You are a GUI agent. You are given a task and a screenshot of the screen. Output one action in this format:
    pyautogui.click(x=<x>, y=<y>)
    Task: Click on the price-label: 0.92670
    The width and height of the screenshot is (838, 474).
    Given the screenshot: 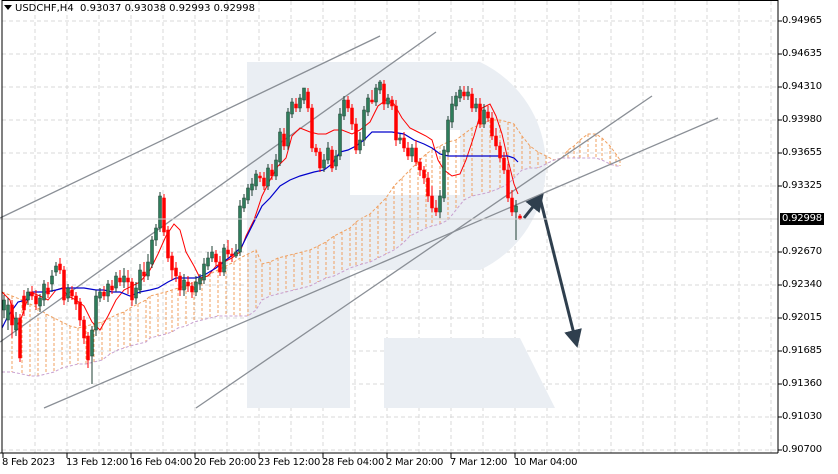 What is the action you would take?
    pyautogui.click(x=802, y=251)
    